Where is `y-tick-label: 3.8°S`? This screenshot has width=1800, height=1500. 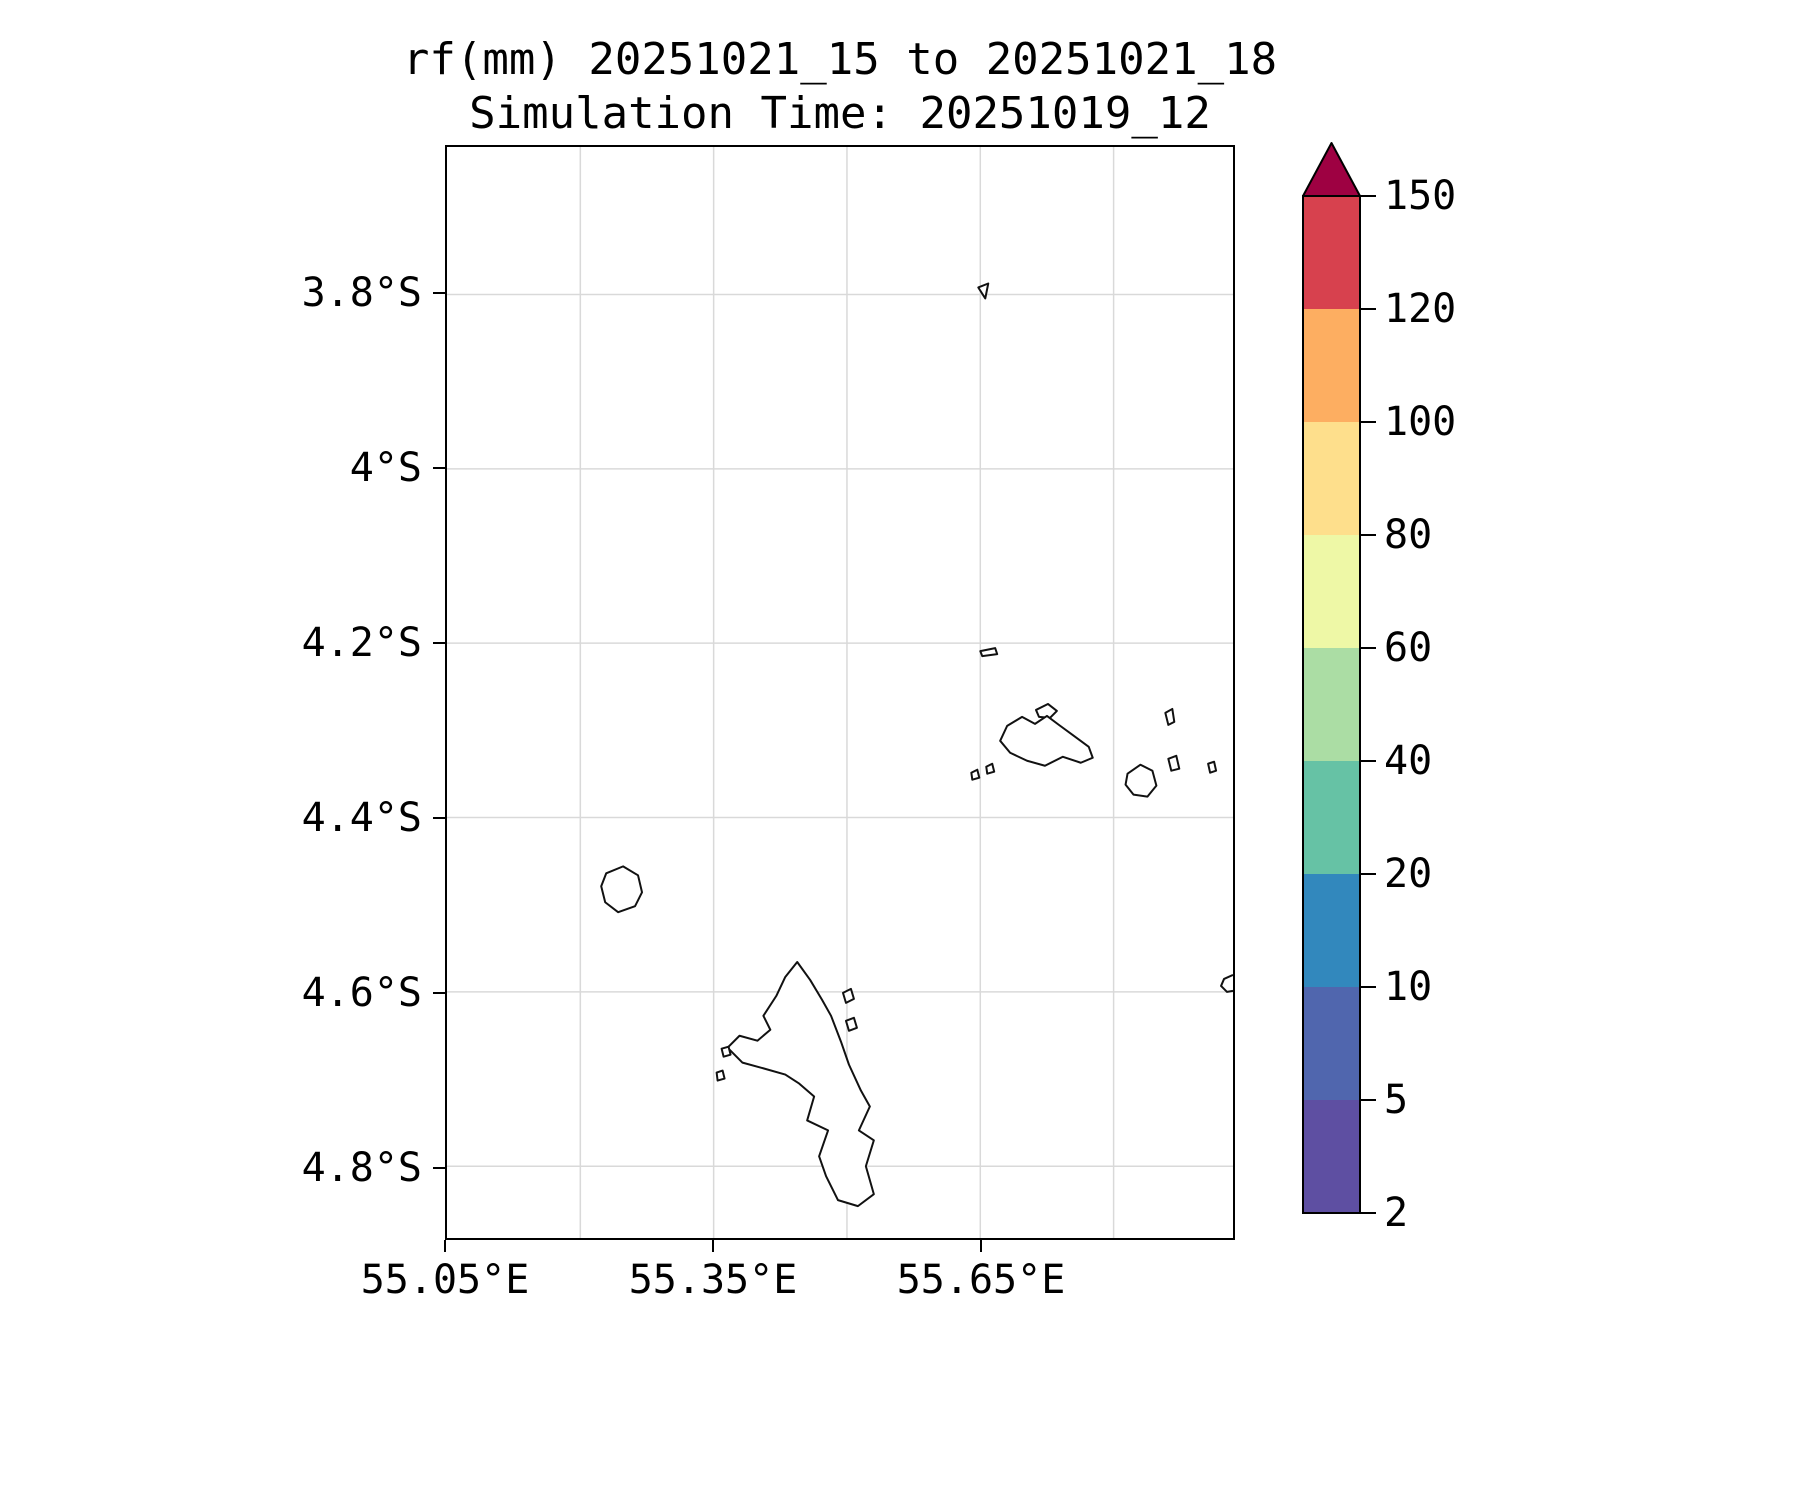
y-tick-label: 3.8°S is located at coordinates (361, 293).